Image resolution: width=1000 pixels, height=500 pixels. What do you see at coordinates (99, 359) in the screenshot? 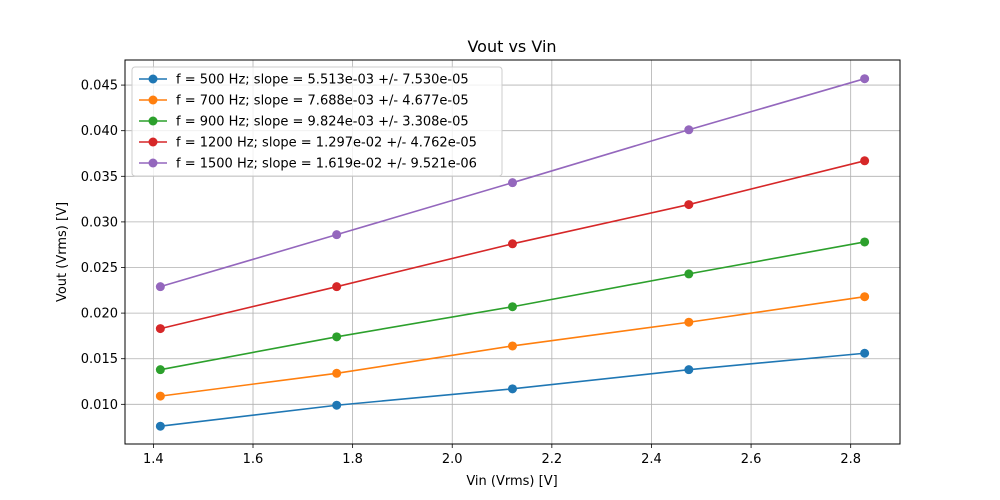
I see `y-tick-label: 0.015` at bounding box center [99, 359].